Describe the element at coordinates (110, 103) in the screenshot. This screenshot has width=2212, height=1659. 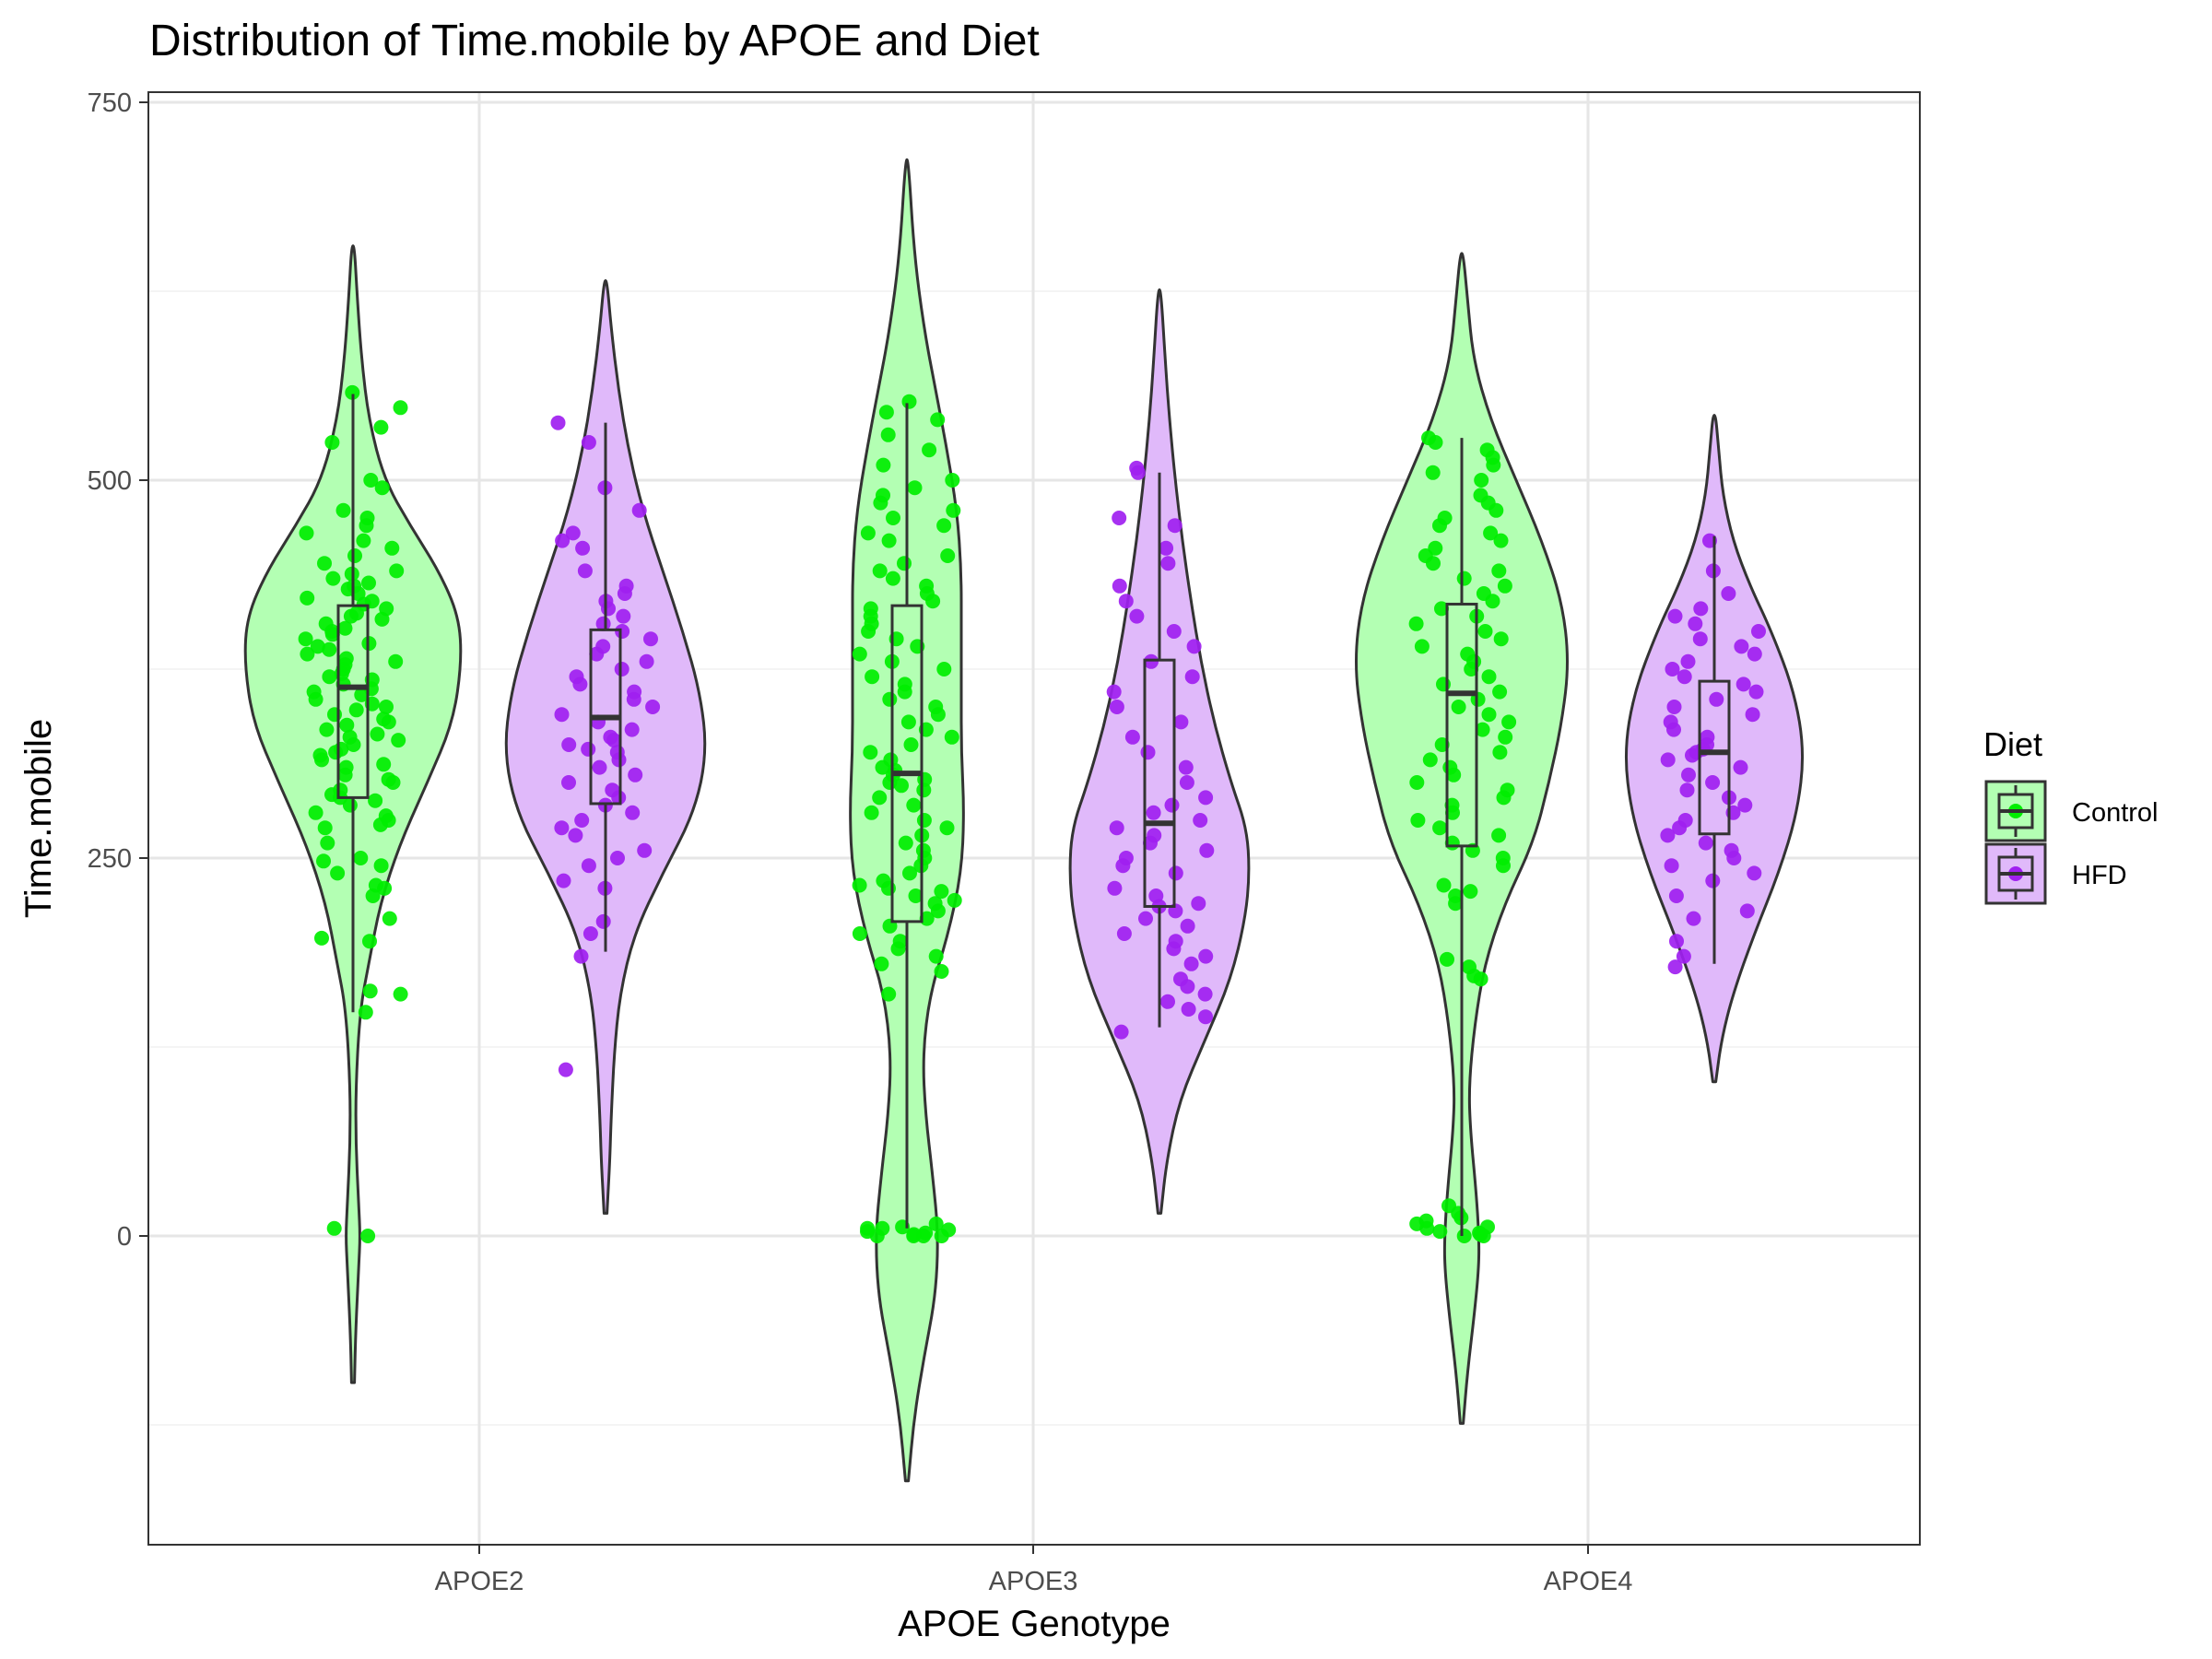
I see `y-tick-label: 750` at that location.